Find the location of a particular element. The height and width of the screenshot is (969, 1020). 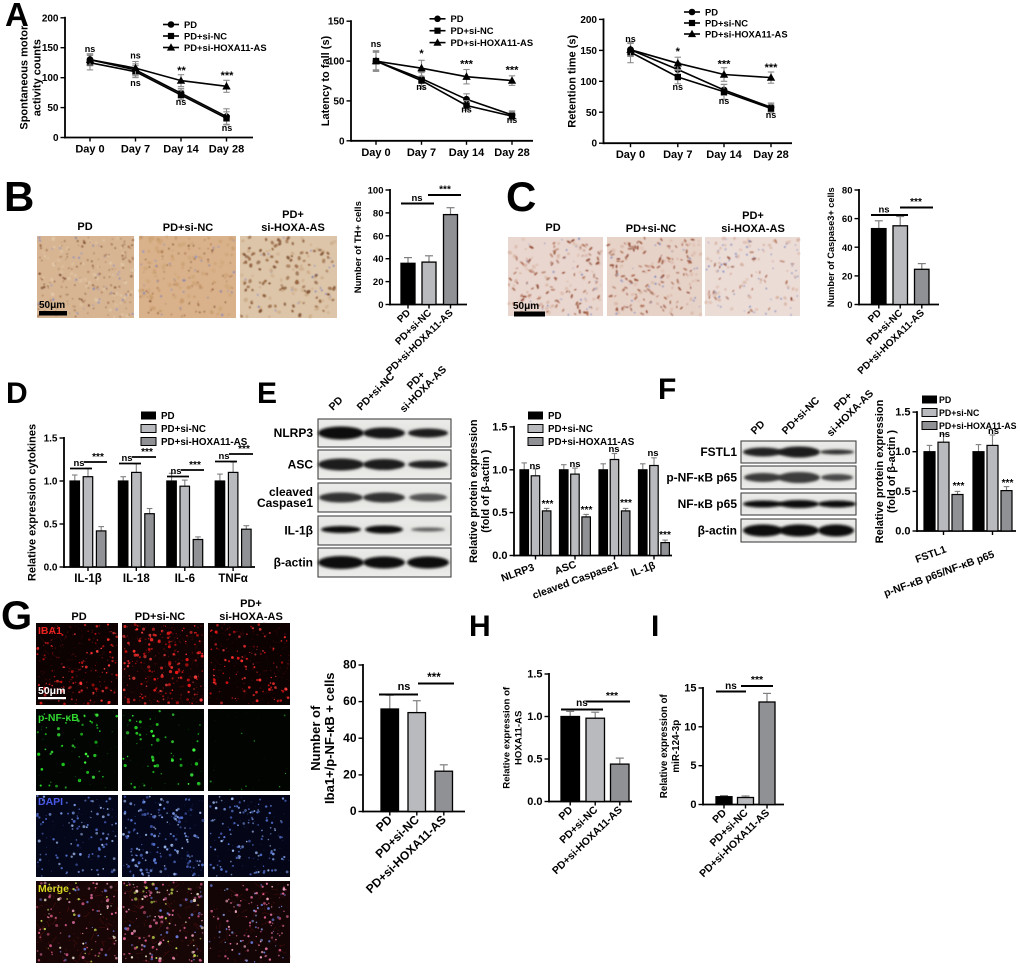

svg-text: B is located at coordinates (19, 196).